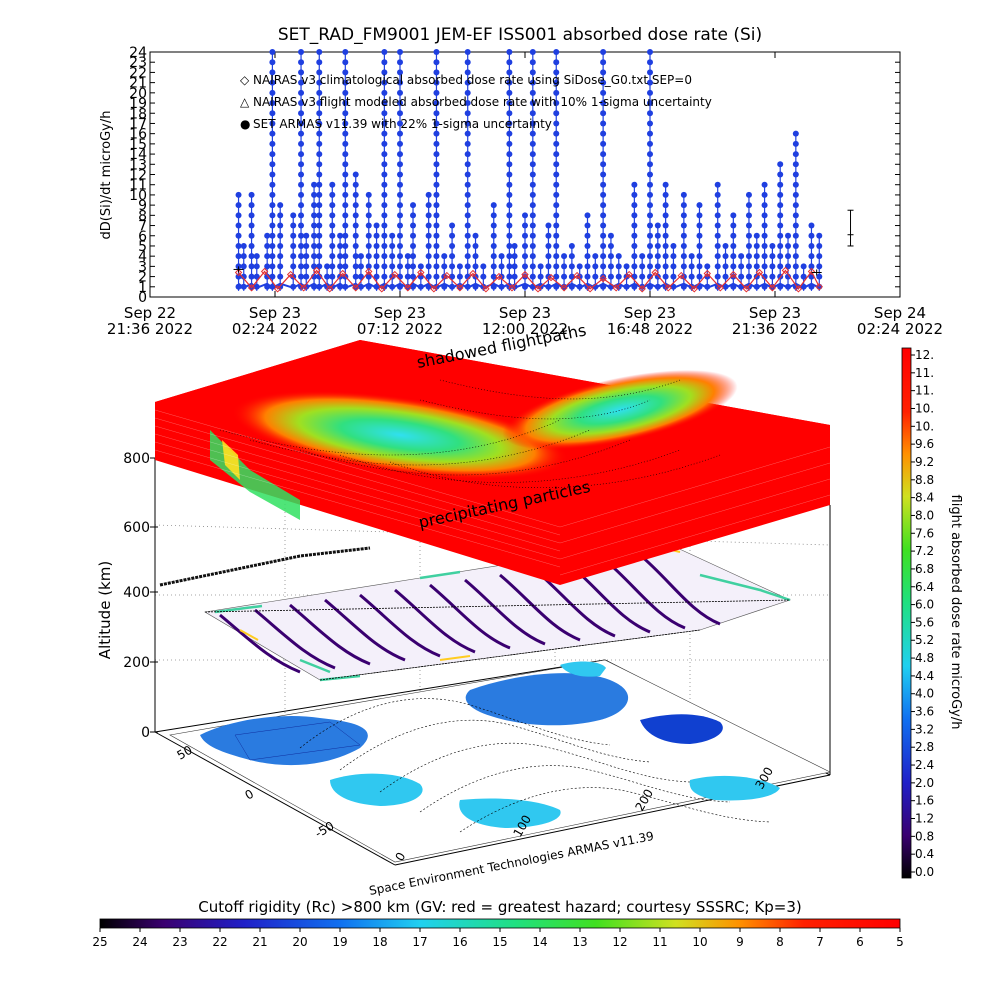  I want to click on y-tick-label: 16, so click(138, 135).